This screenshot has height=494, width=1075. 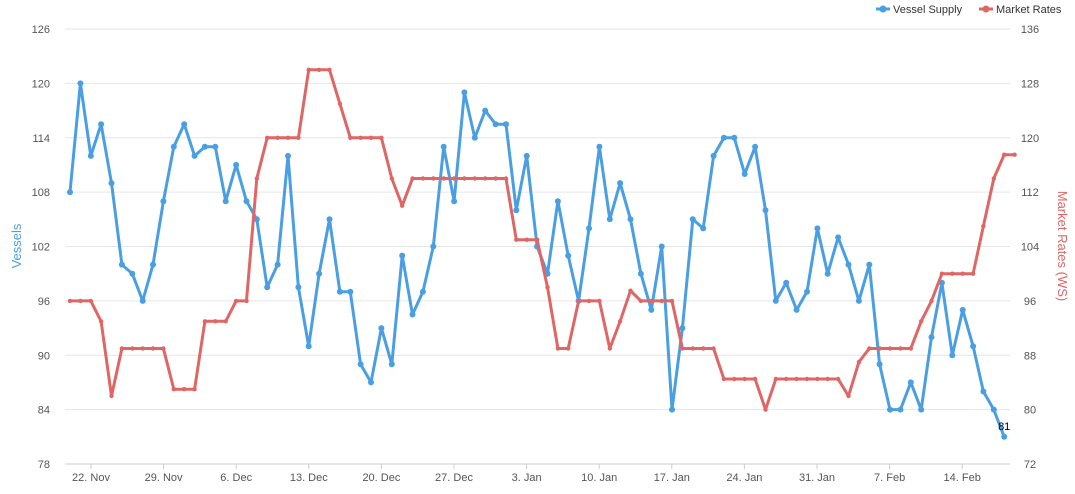 What do you see at coordinates (1030, 356) in the screenshot?
I see `y-right-tick-label: 88` at bounding box center [1030, 356].